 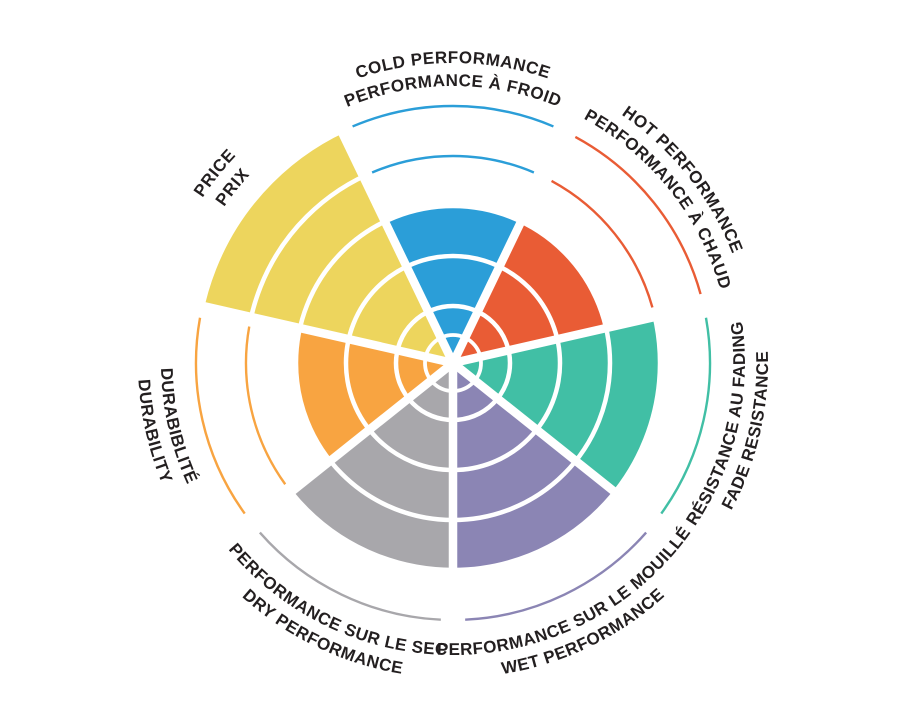 I want to click on sector-wedge-dry, so click(x=372, y=466).